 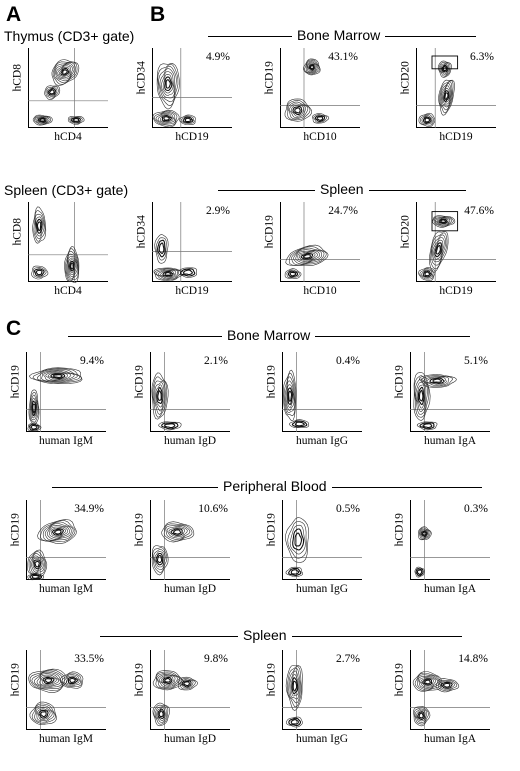 I want to click on y-axis-label: hCD8, so click(x=17, y=232).